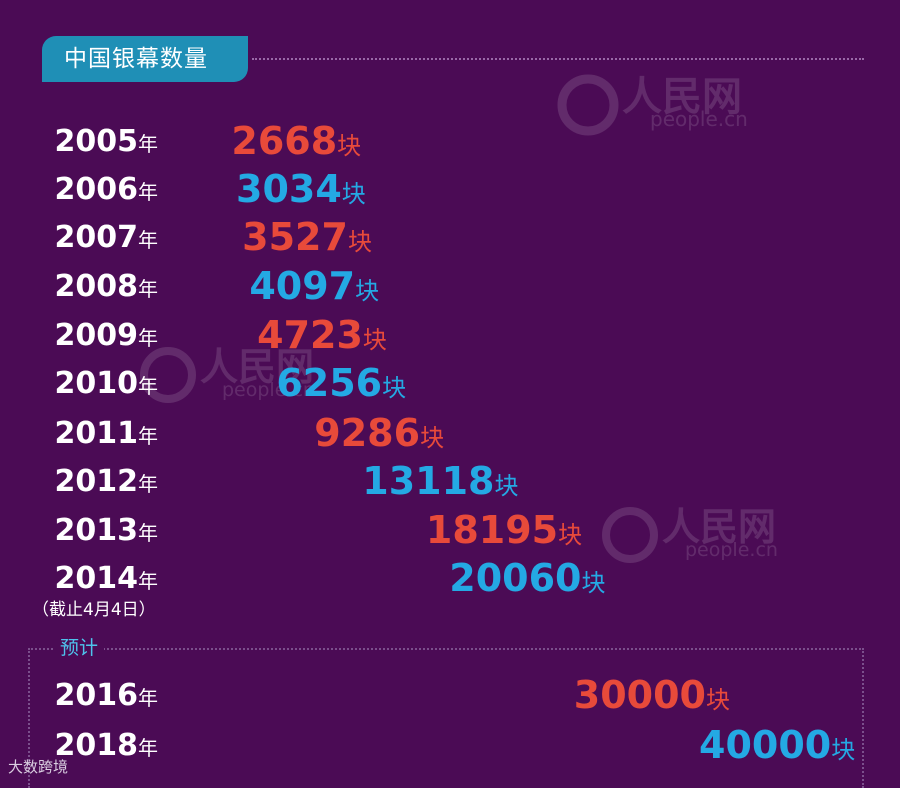  What do you see at coordinates (379, 433) in the screenshot?
I see `data-label: 9286块` at bounding box center [379, 433].